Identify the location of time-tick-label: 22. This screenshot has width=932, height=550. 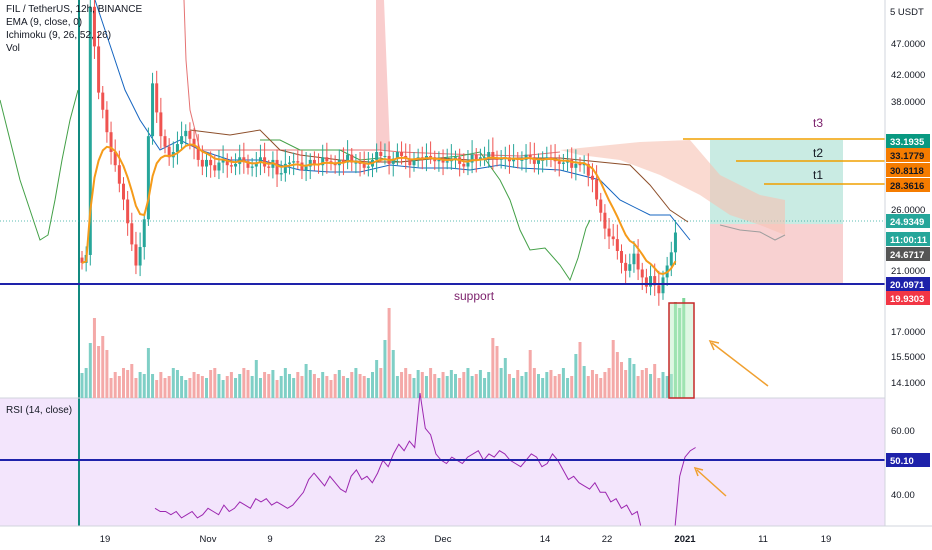
(607, 539).